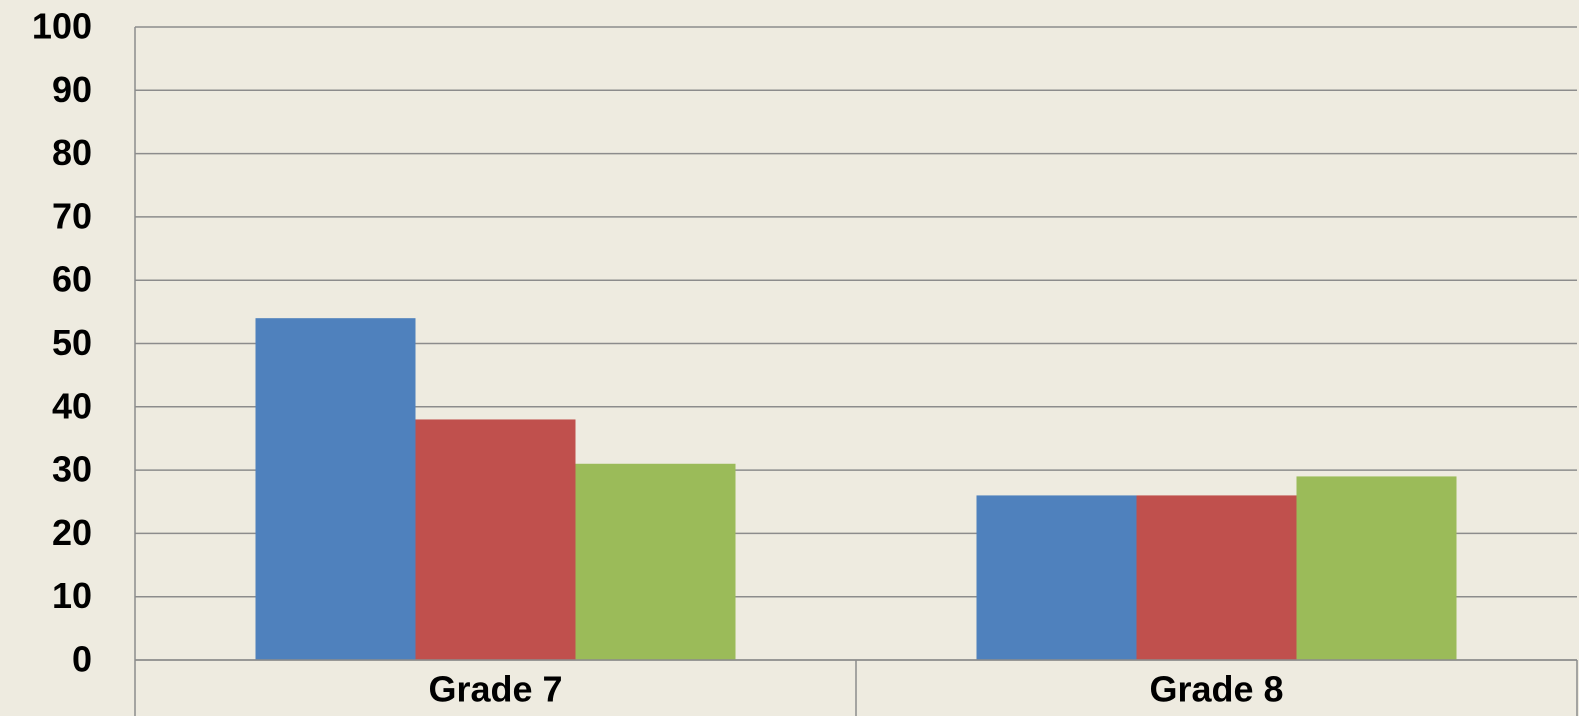  What do you see at coordinates (72, 89) in the screenshot?
I see `y-tick-label: 90` at bounding box center [72, 89].